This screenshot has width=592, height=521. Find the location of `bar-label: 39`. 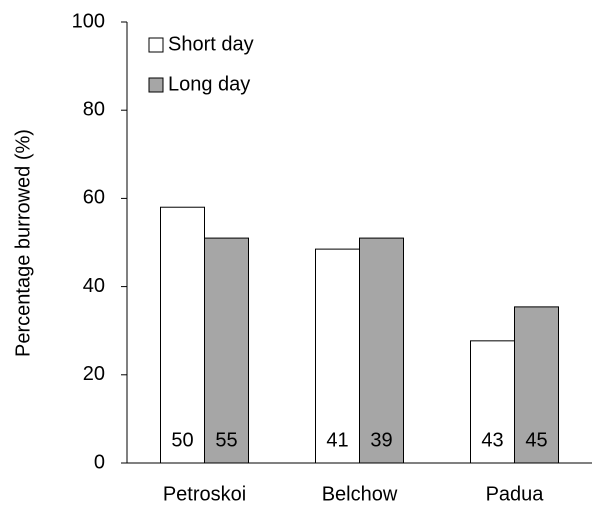

bar-label: 39 is located at coordinates (381, 440).